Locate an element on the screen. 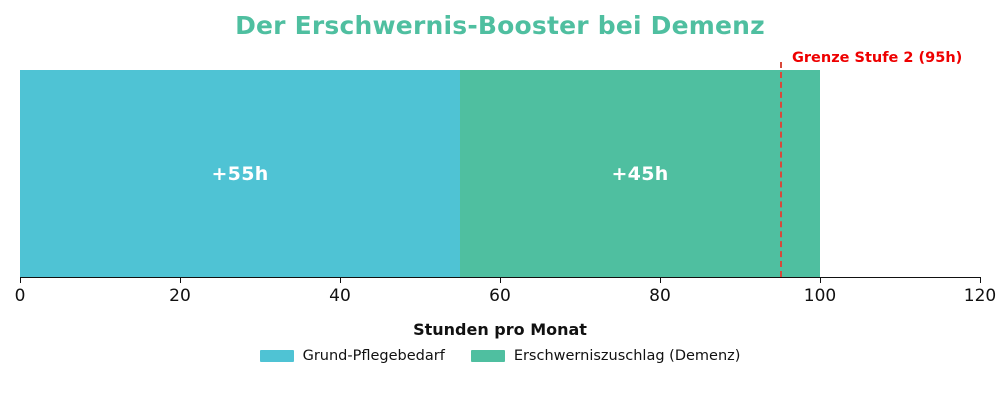 The width and height of the screenshot is (1000, 400). legend-item-erschwerniszuschlag: Erschwerniszuschlag (Demenz) is located at coordinates (605, 356).